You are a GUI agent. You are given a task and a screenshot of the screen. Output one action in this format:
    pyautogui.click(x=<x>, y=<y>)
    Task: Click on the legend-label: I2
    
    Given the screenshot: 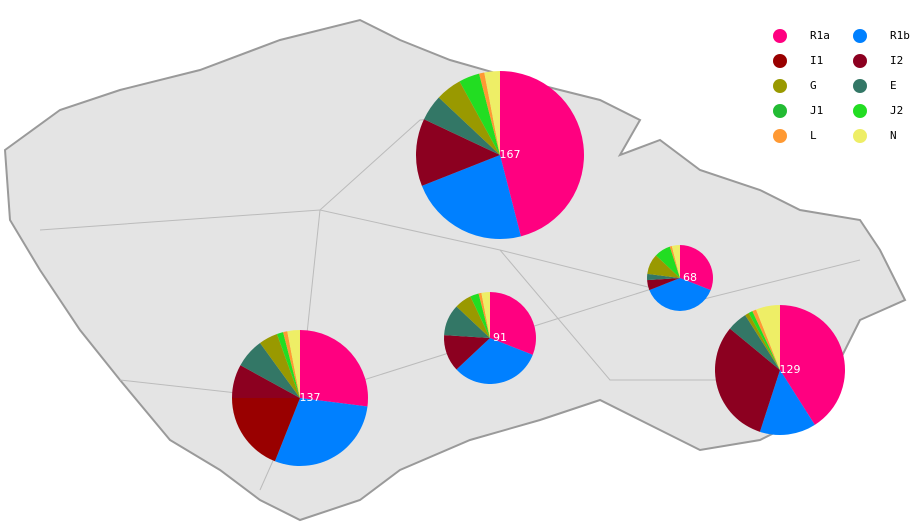 What is the action you would take?
    pyautogui.click(x=896, y=60)
    